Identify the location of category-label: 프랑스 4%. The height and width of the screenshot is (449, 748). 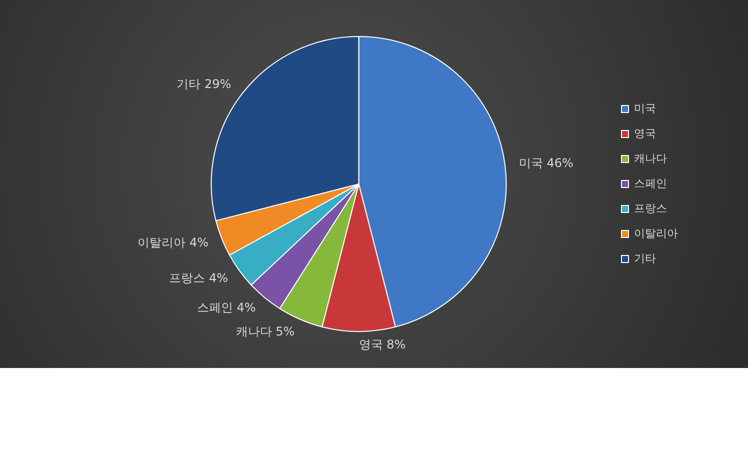
(198, 278).